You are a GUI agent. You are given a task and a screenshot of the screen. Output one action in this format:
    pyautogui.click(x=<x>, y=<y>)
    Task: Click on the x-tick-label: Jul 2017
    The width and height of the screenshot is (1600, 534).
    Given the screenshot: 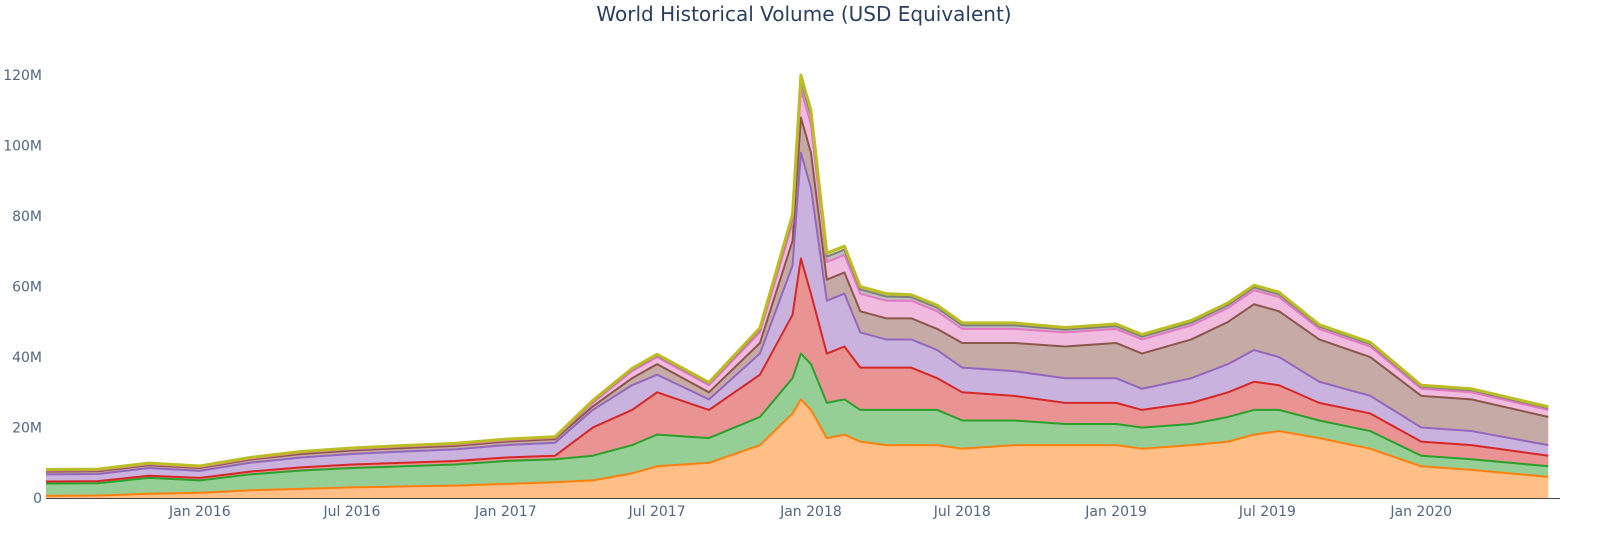 What is the action you would take?
    pyautogui.click(x=657, y=512)
    